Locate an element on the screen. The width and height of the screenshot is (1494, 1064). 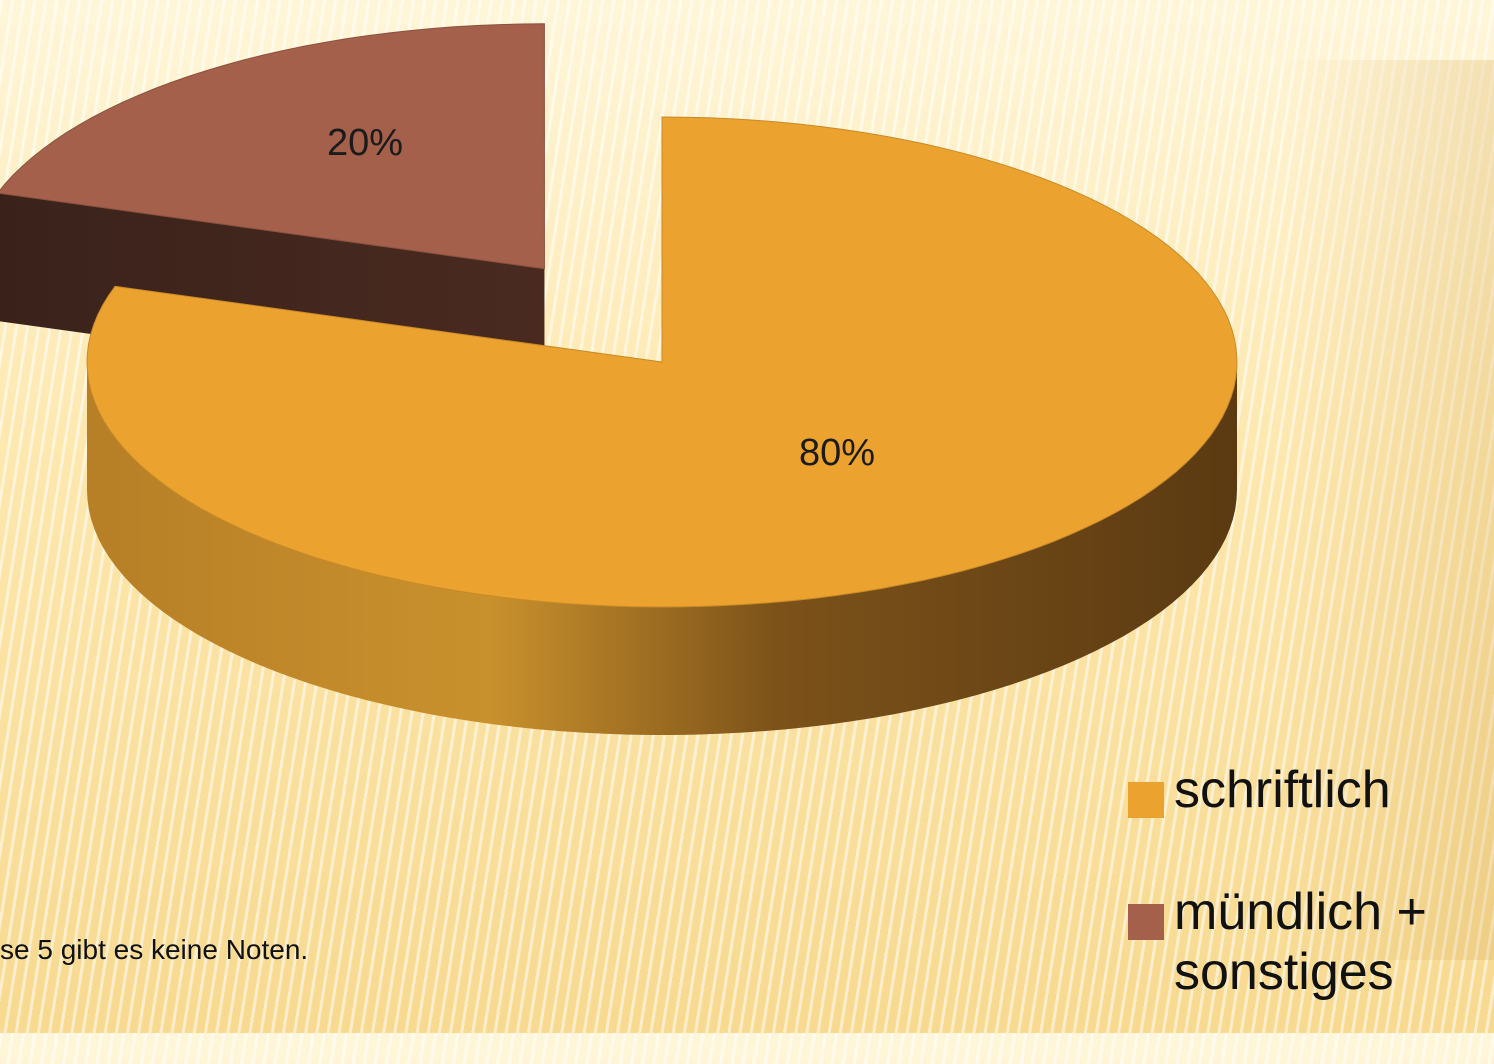
data-label-muendlich: 20% is located at coordinates (365, 143).